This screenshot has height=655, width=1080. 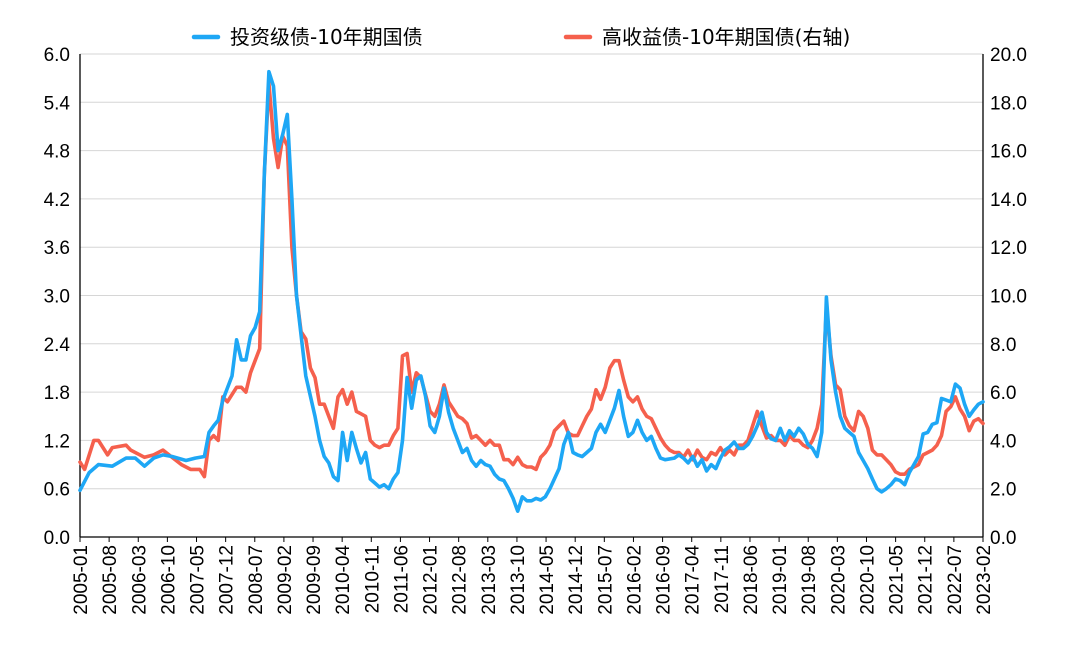 I want to click on left-y-tick-label: 0.6, so click(x=57, y=490).